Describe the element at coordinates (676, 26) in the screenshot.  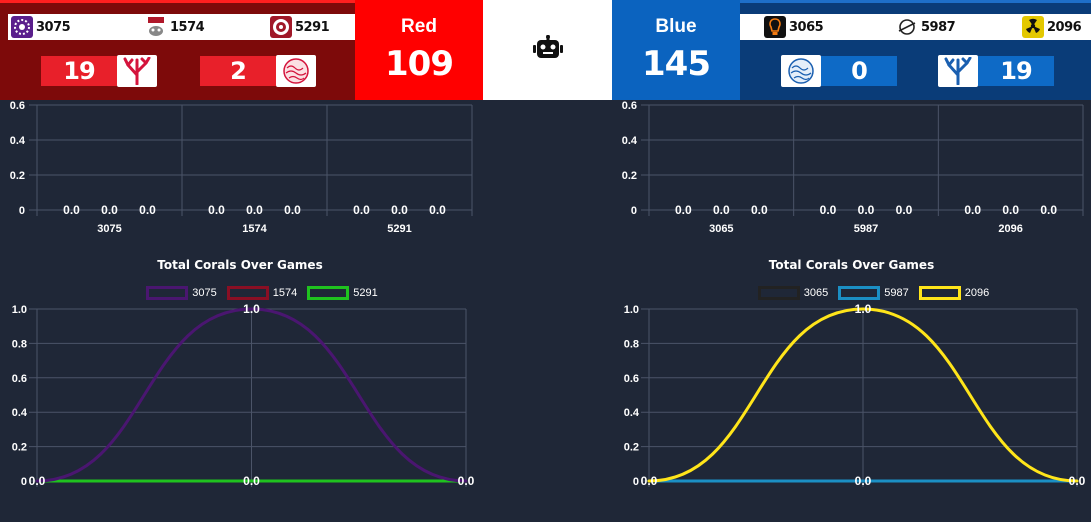
I see `blue-alliance-name: Blue` at that location.